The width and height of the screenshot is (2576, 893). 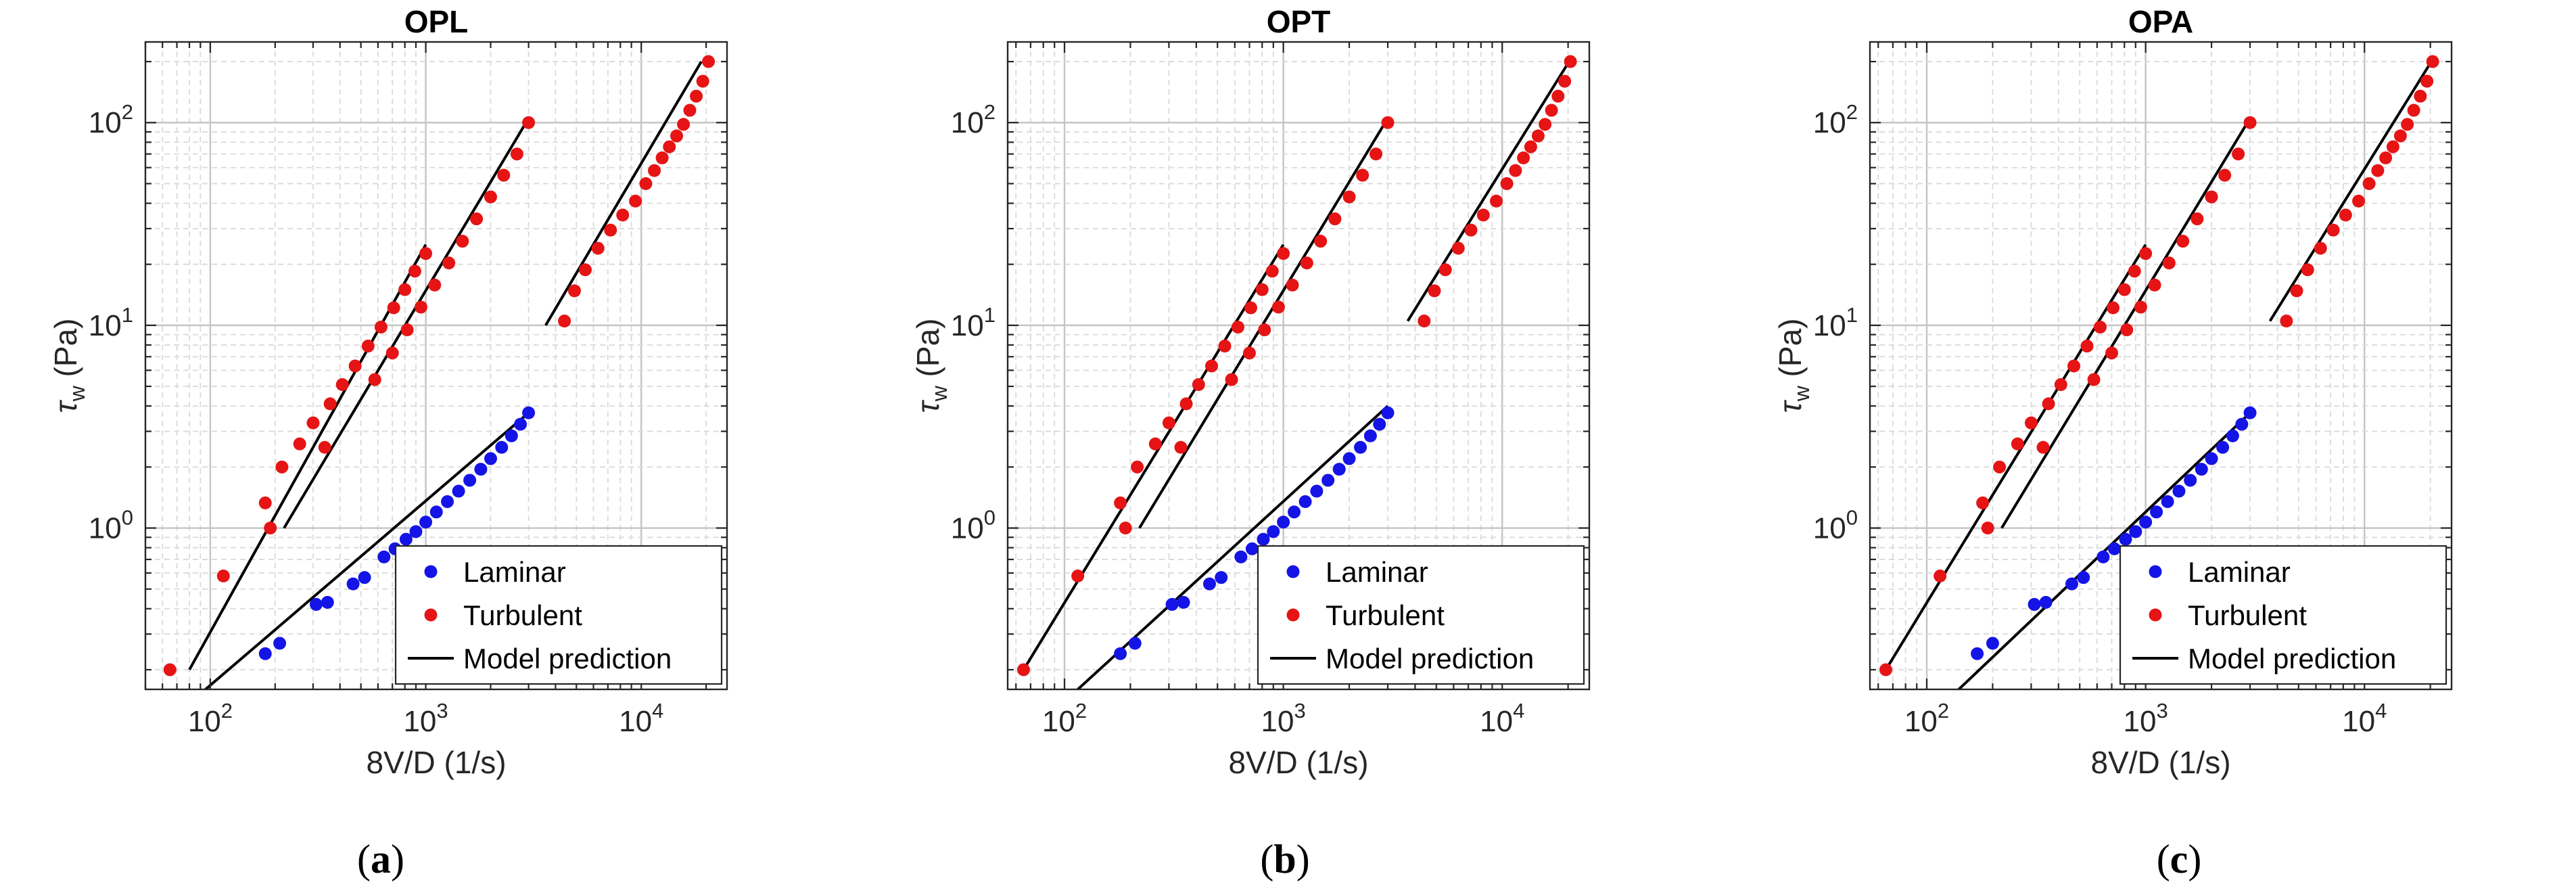 I want to click on x-axis-label: 8V/D (1/s), so click(x=436, y=762).